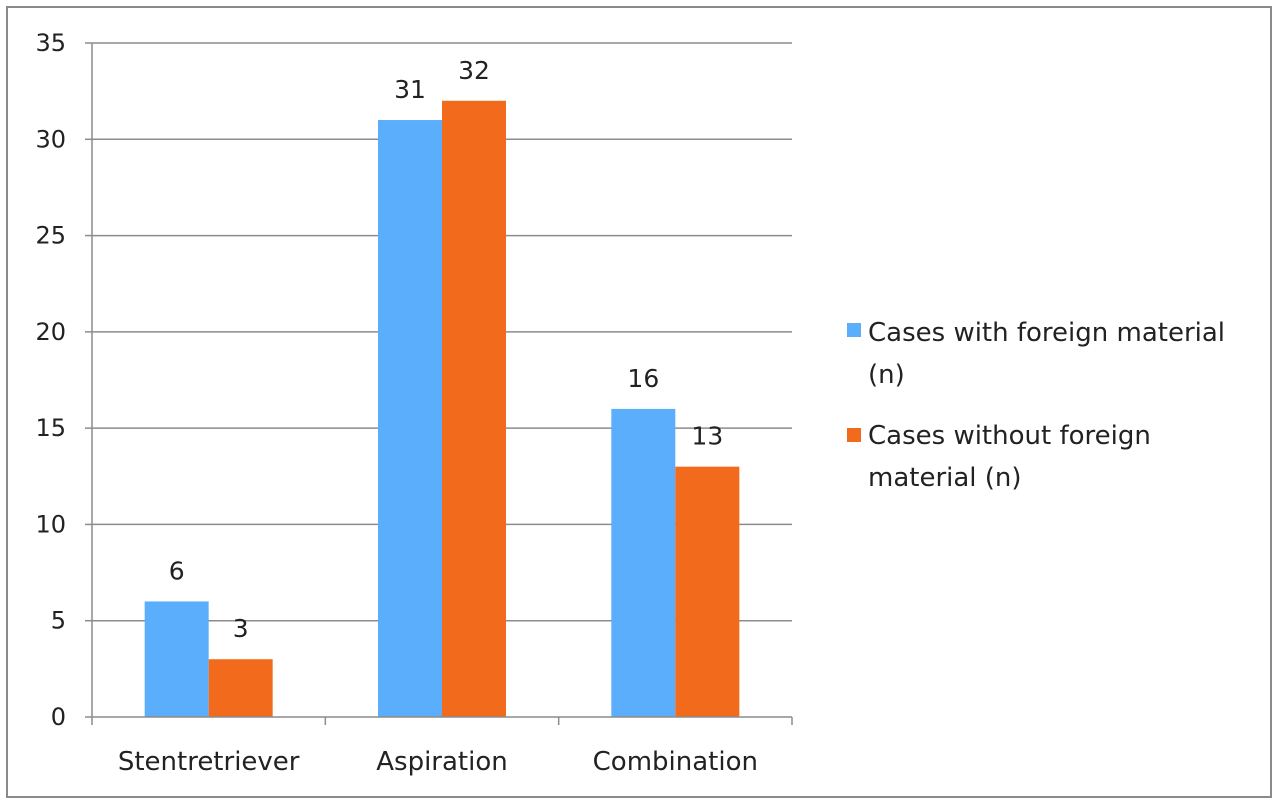  What do you see at coordinates (410, 89) in the screenshot?
I see `data-label-series-1-aspiration: 31` at bounding box center [410, 89].